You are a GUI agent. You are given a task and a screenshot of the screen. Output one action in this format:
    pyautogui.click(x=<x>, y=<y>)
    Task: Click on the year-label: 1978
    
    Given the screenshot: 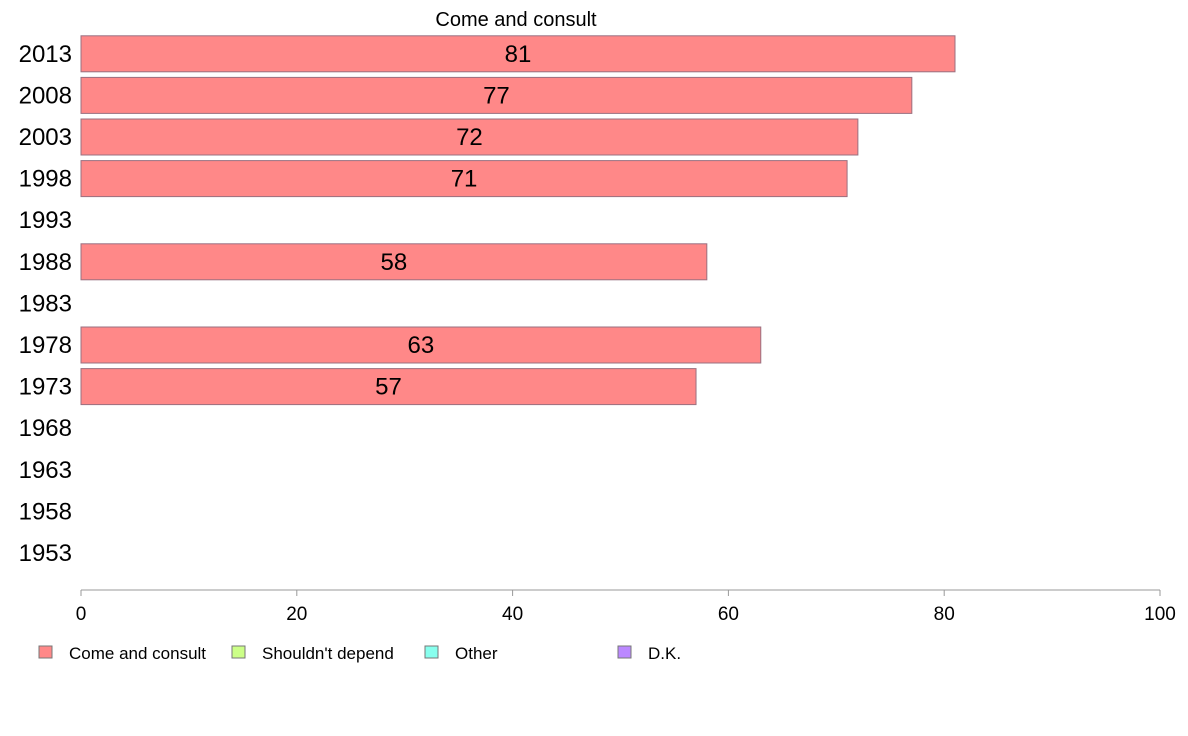 What is the action you would take?
    pyautogui.click(x=45, y=345)
    